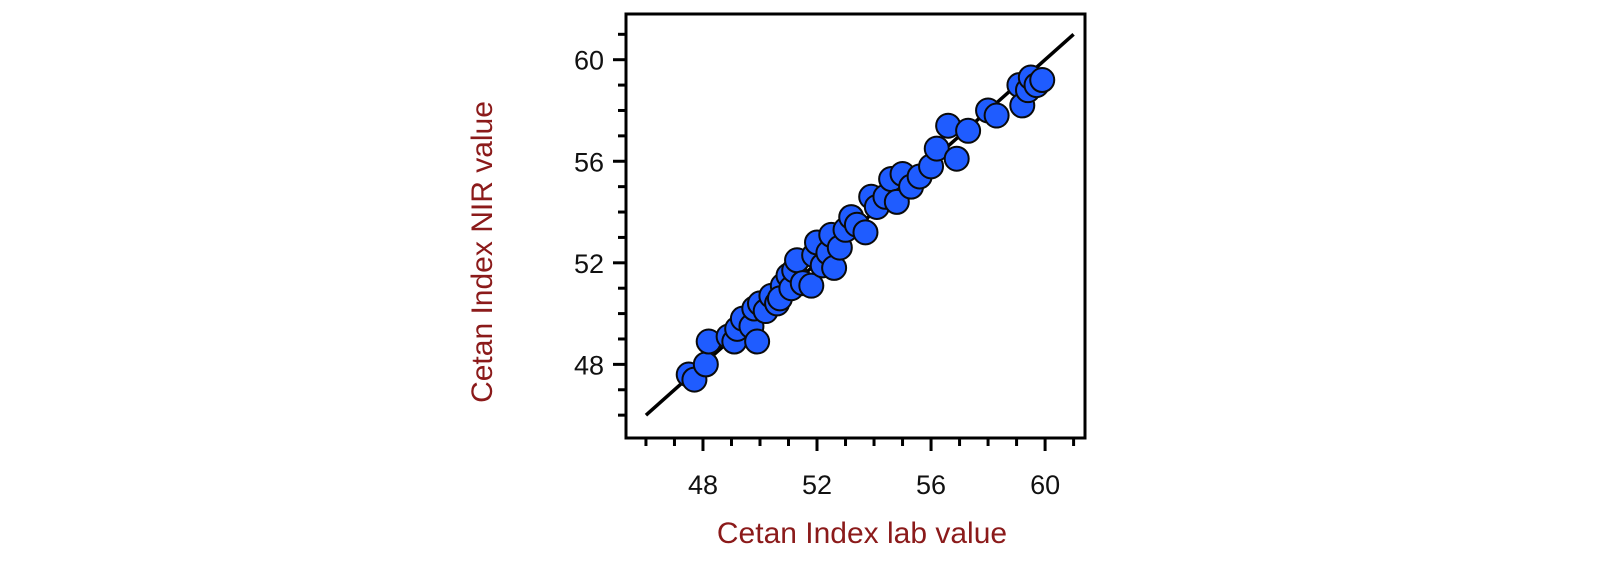 This screenshot has height=565, width=1600. Describe the element at coordinates (482, 252) in the screenshot. I see `y-axis-title: Cetan Index NIR value` at that location.